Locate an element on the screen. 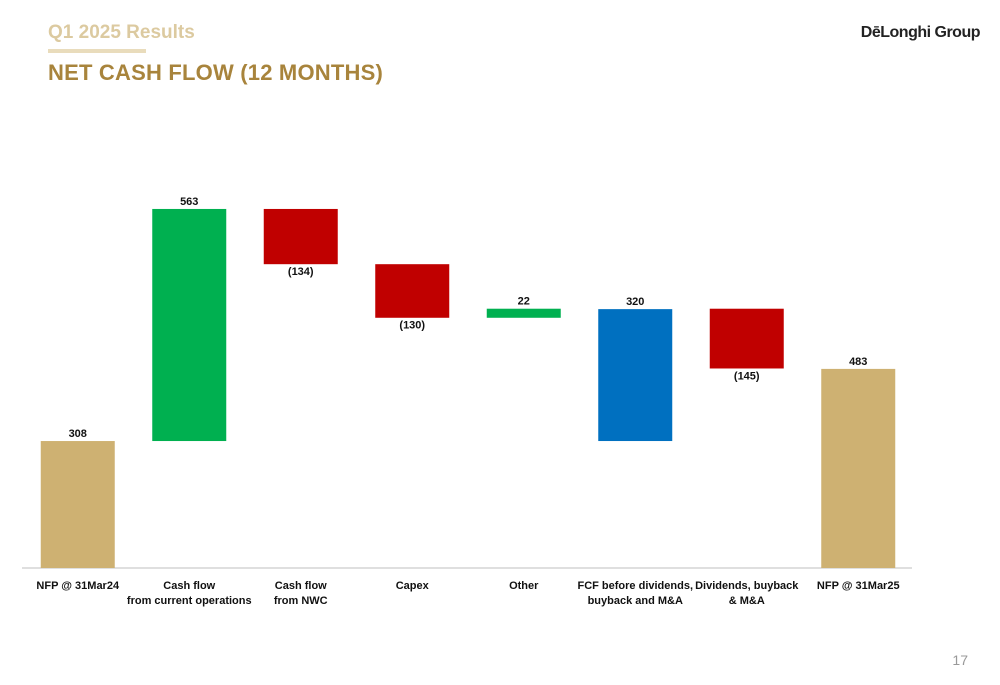 This screenshot has width=1000, height=685. data-label: 22 is located at coordinates (524, 302).